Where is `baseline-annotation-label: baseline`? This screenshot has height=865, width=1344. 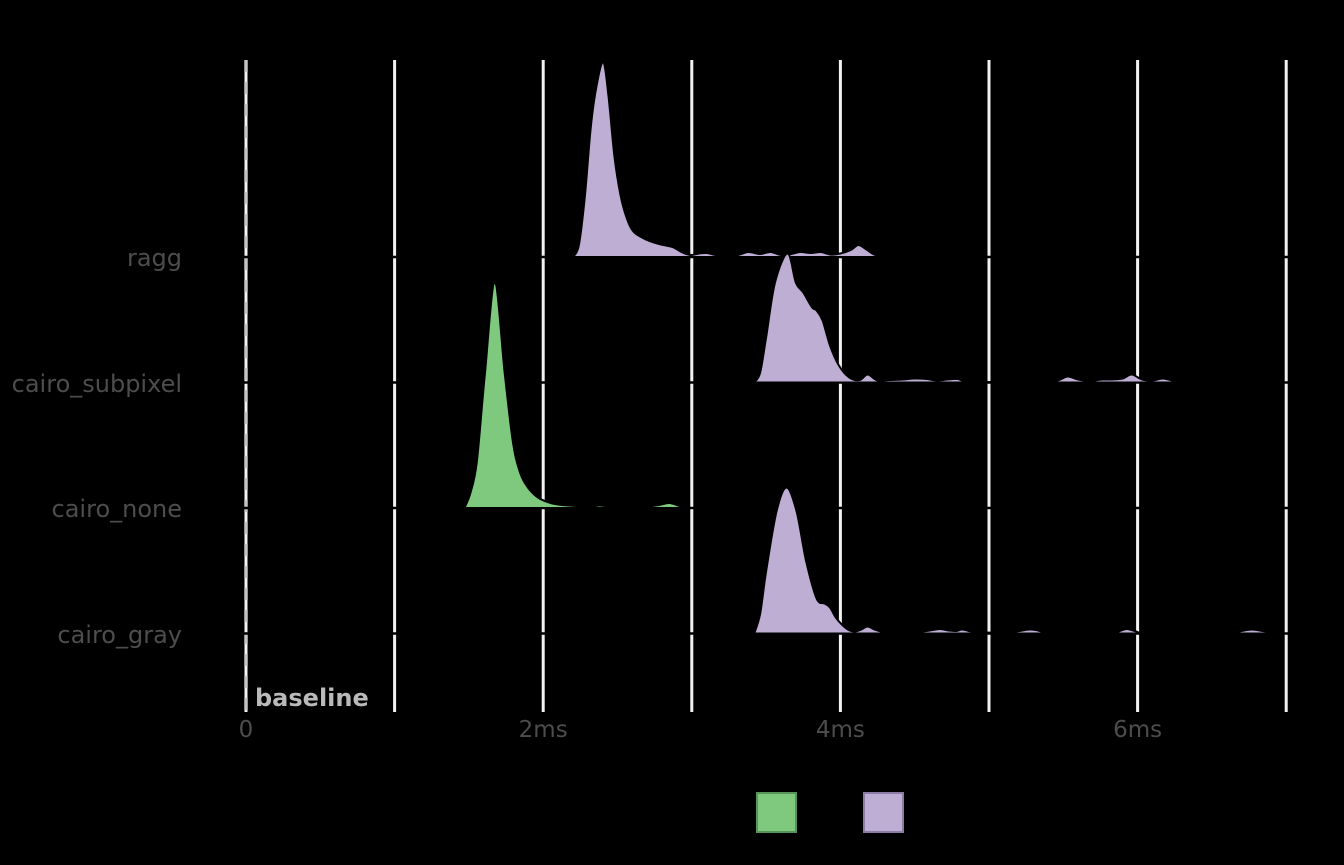 baseline-annotation-label: baseline is located at coordinates (312, 698).